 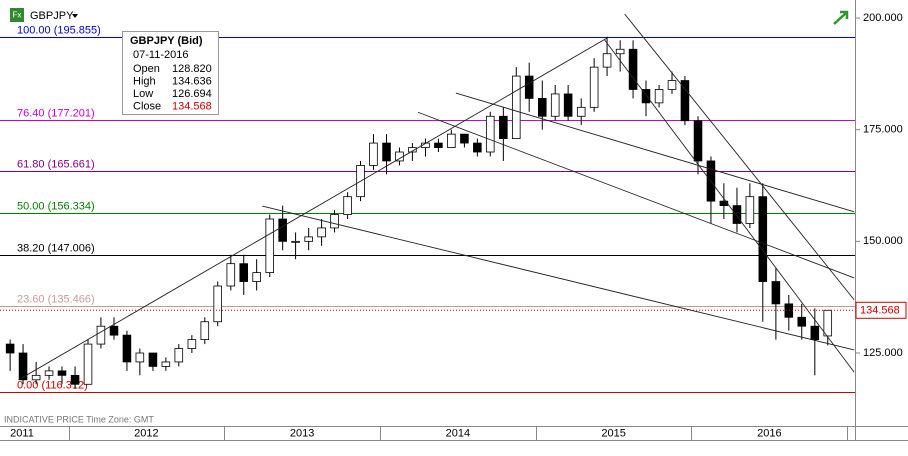 What do you see at coordinates (192, 106) in the screenshot?
I see `tooltip-value: 134.568` at bounding box center [192, 106].